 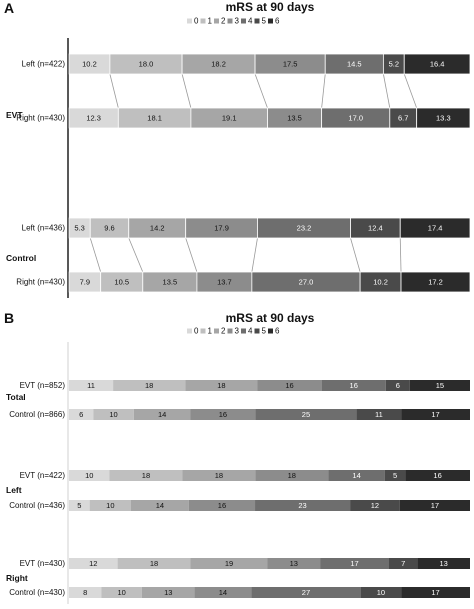 What do you see at coordinates (306, 414) in the screenshot?
I see `segment-value-label: 25` at bounding box center [306, 414].